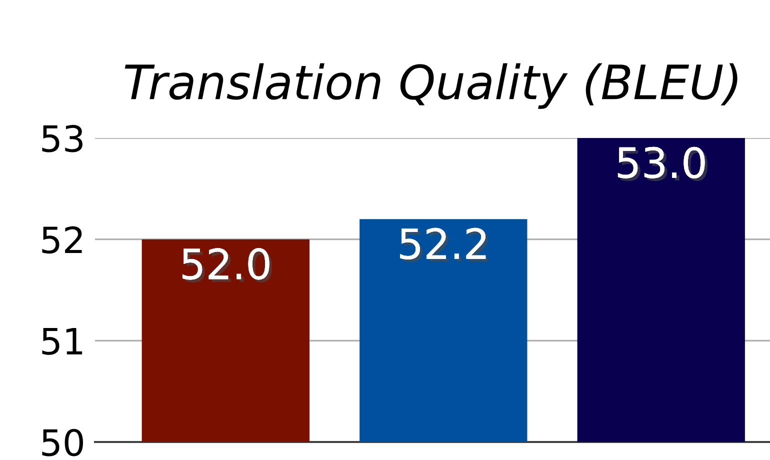 This screenshot has width=770, height=460. Describe the element at coordinates (62, 138) in the screenshot. I see `y-tick-label: 53` at that location.